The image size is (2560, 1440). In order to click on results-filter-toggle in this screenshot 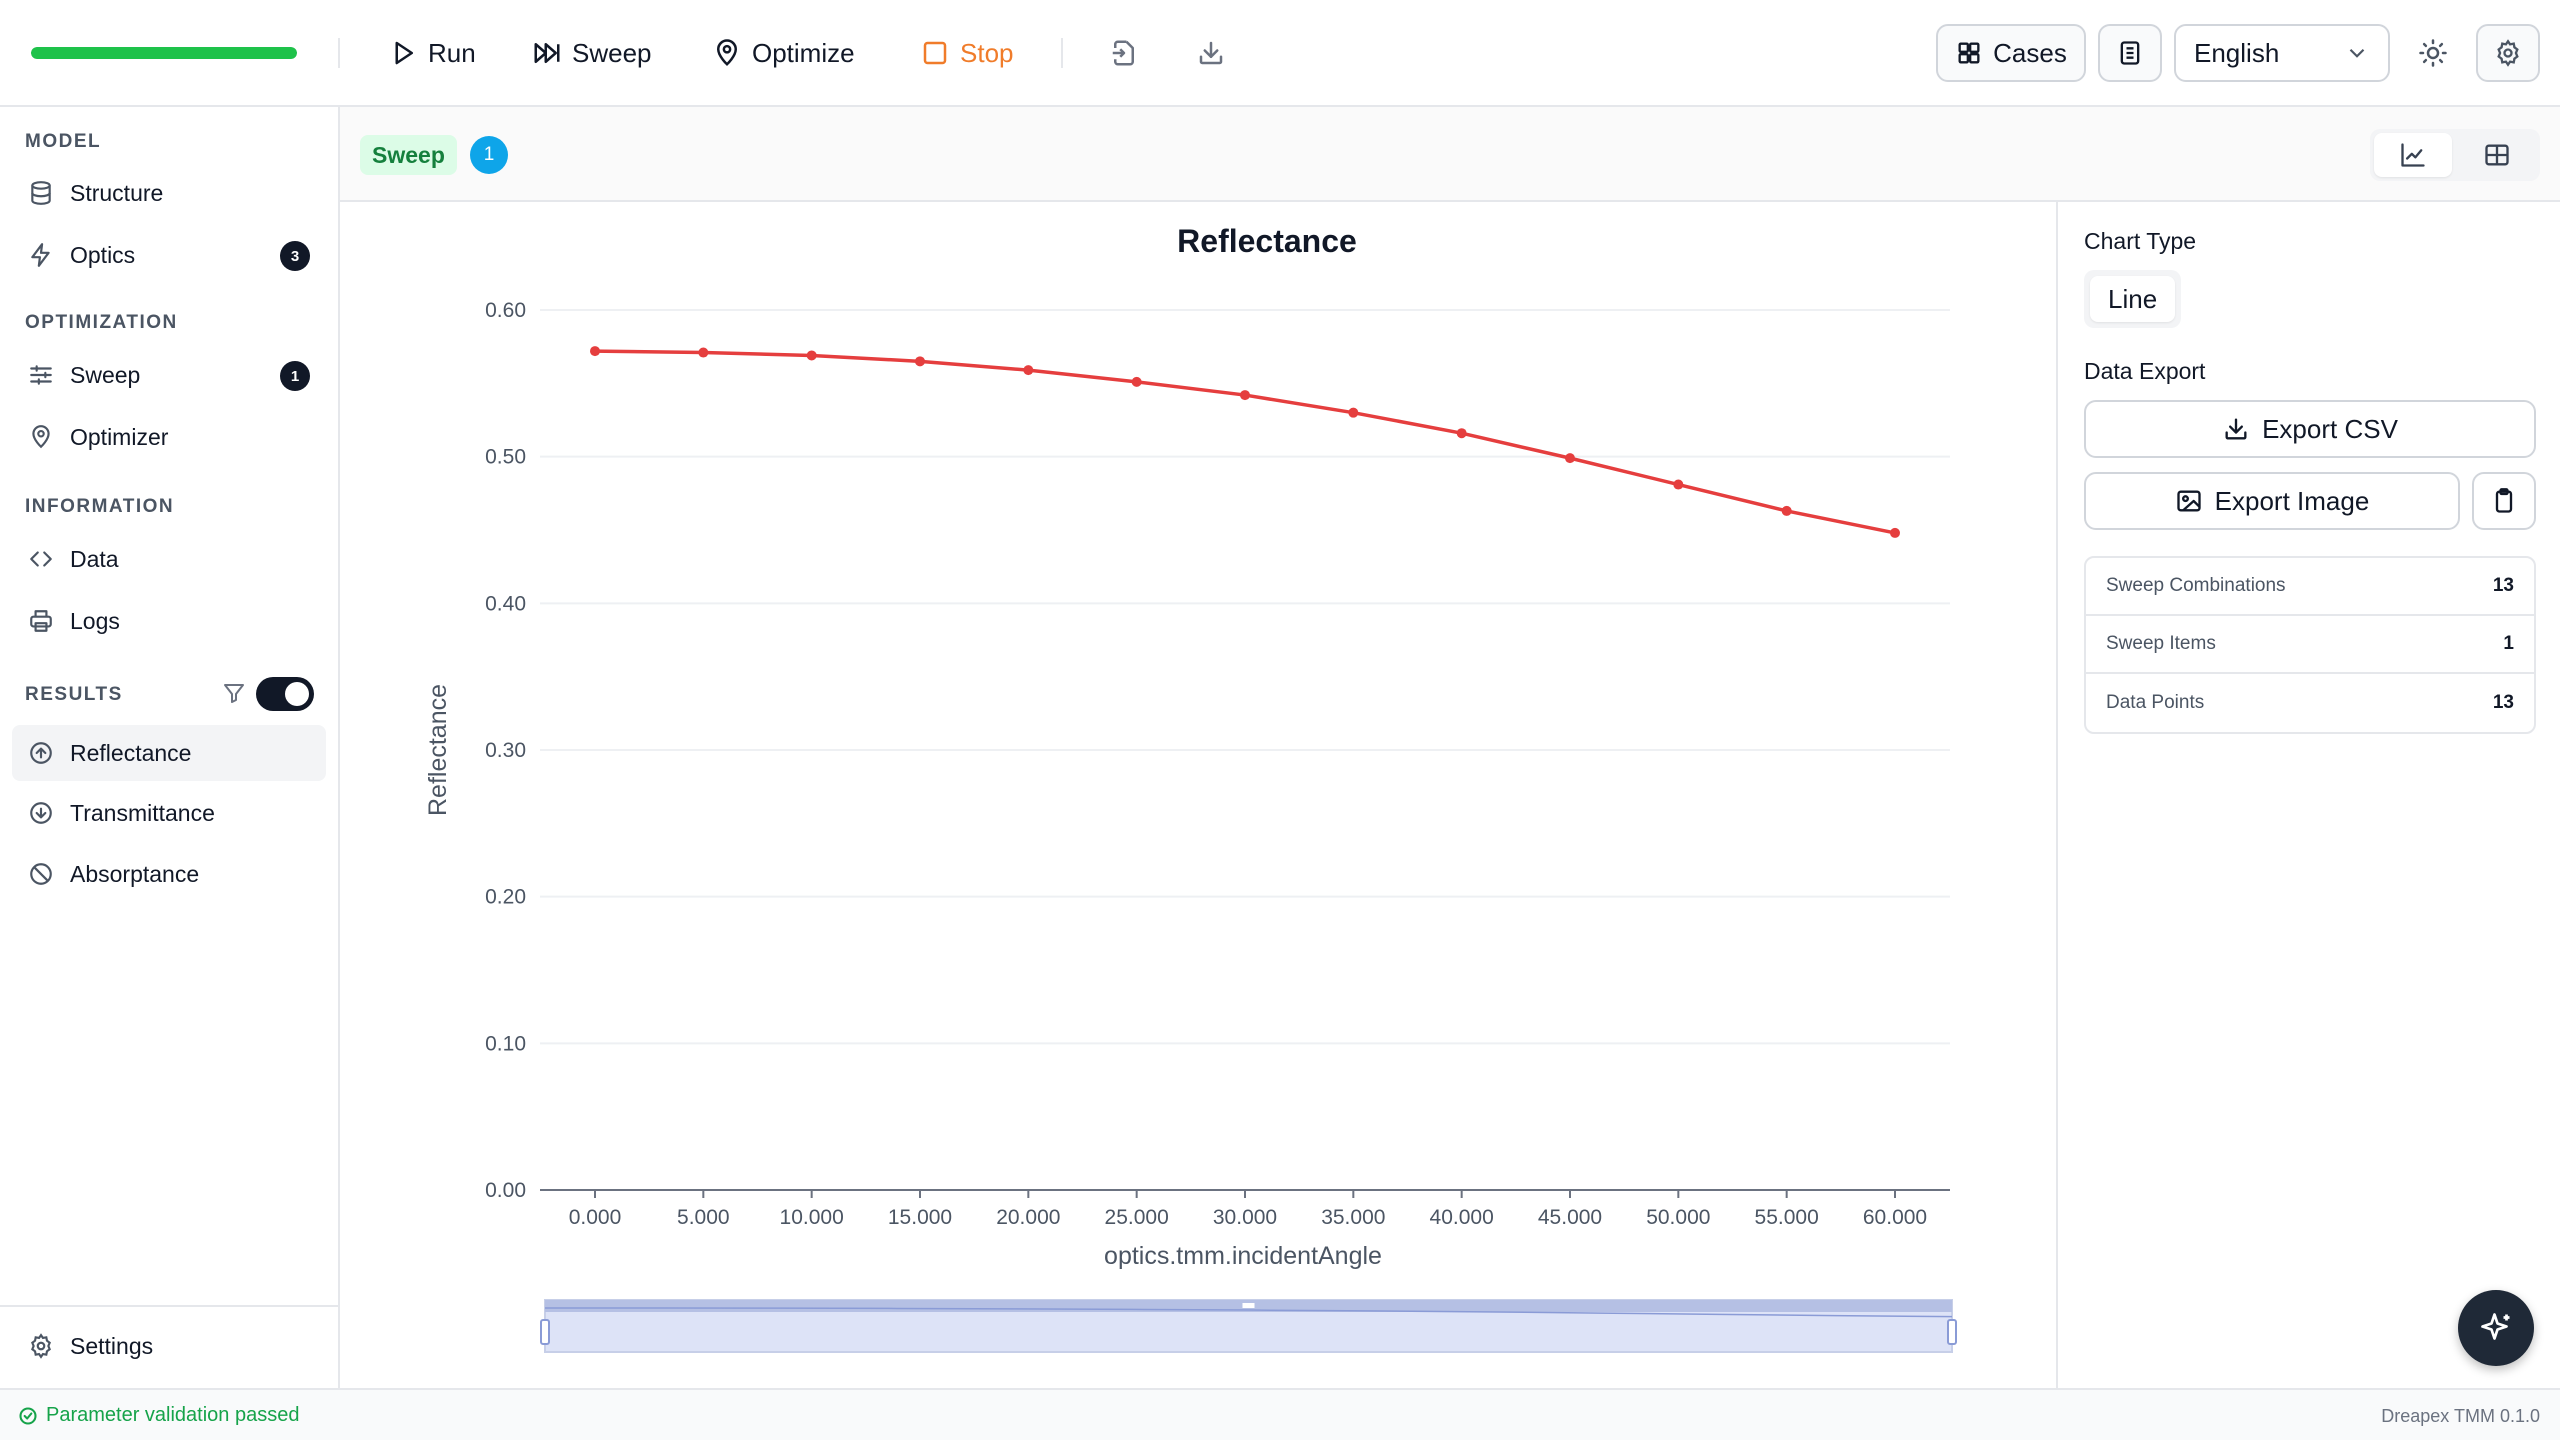, I will do `click(285, 694)`.